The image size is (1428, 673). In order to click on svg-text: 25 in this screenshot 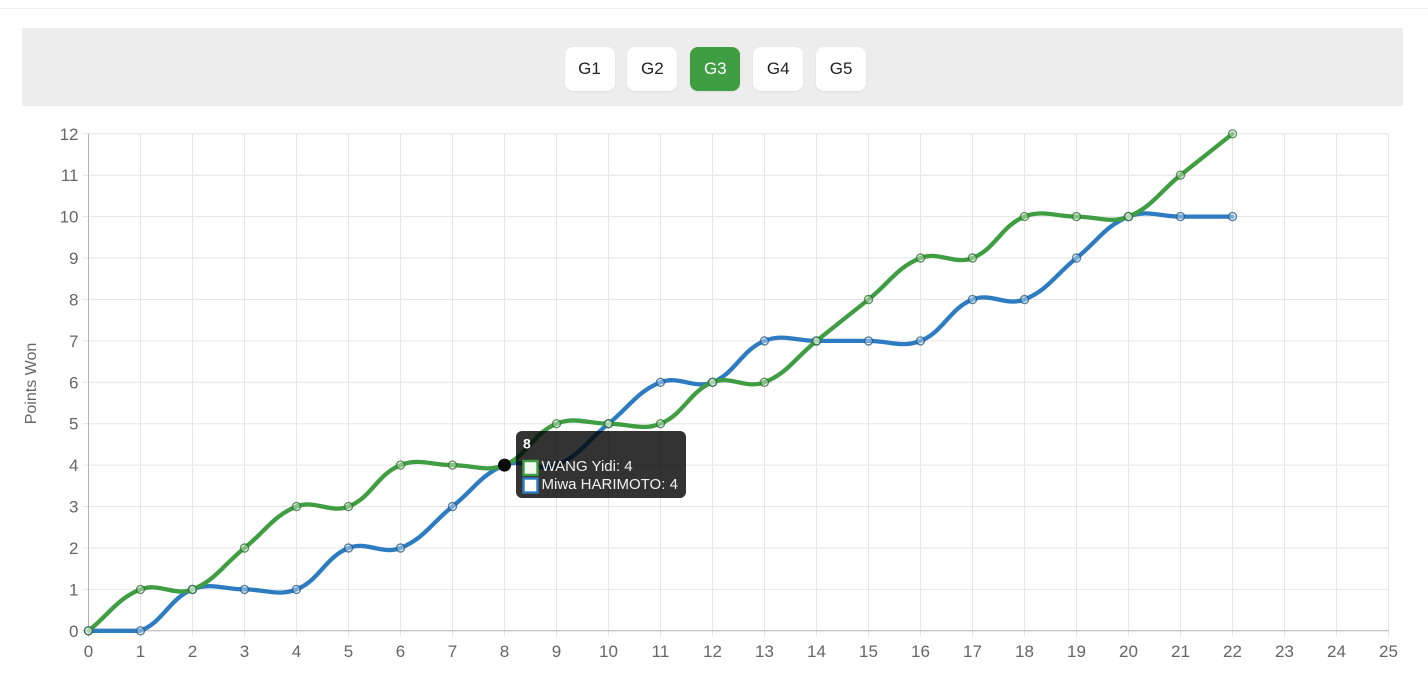, I will do `click(1388, 651)`.